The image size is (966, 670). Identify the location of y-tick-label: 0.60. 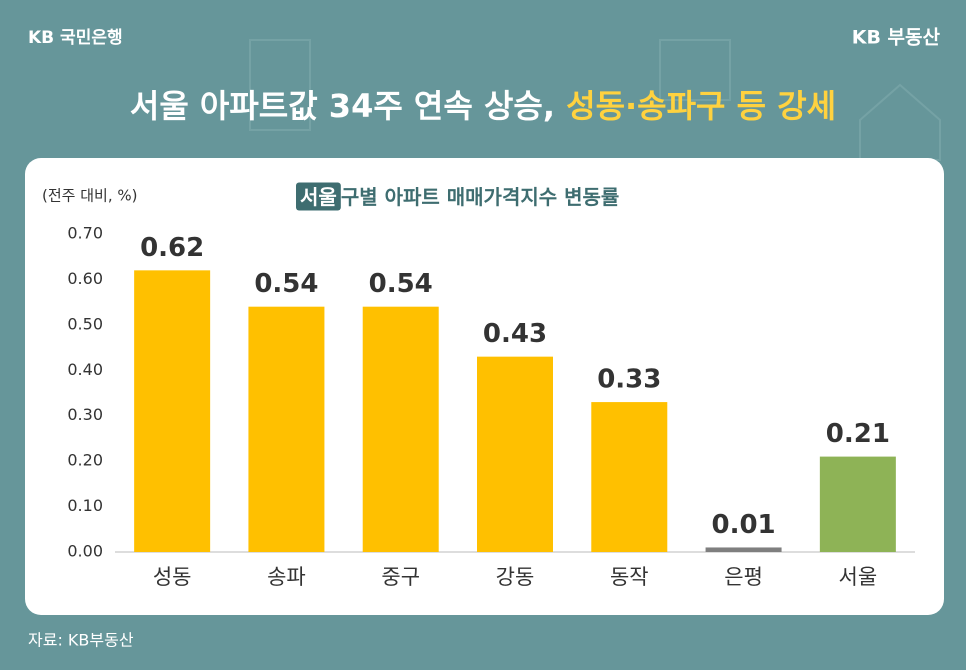
(85, 278).